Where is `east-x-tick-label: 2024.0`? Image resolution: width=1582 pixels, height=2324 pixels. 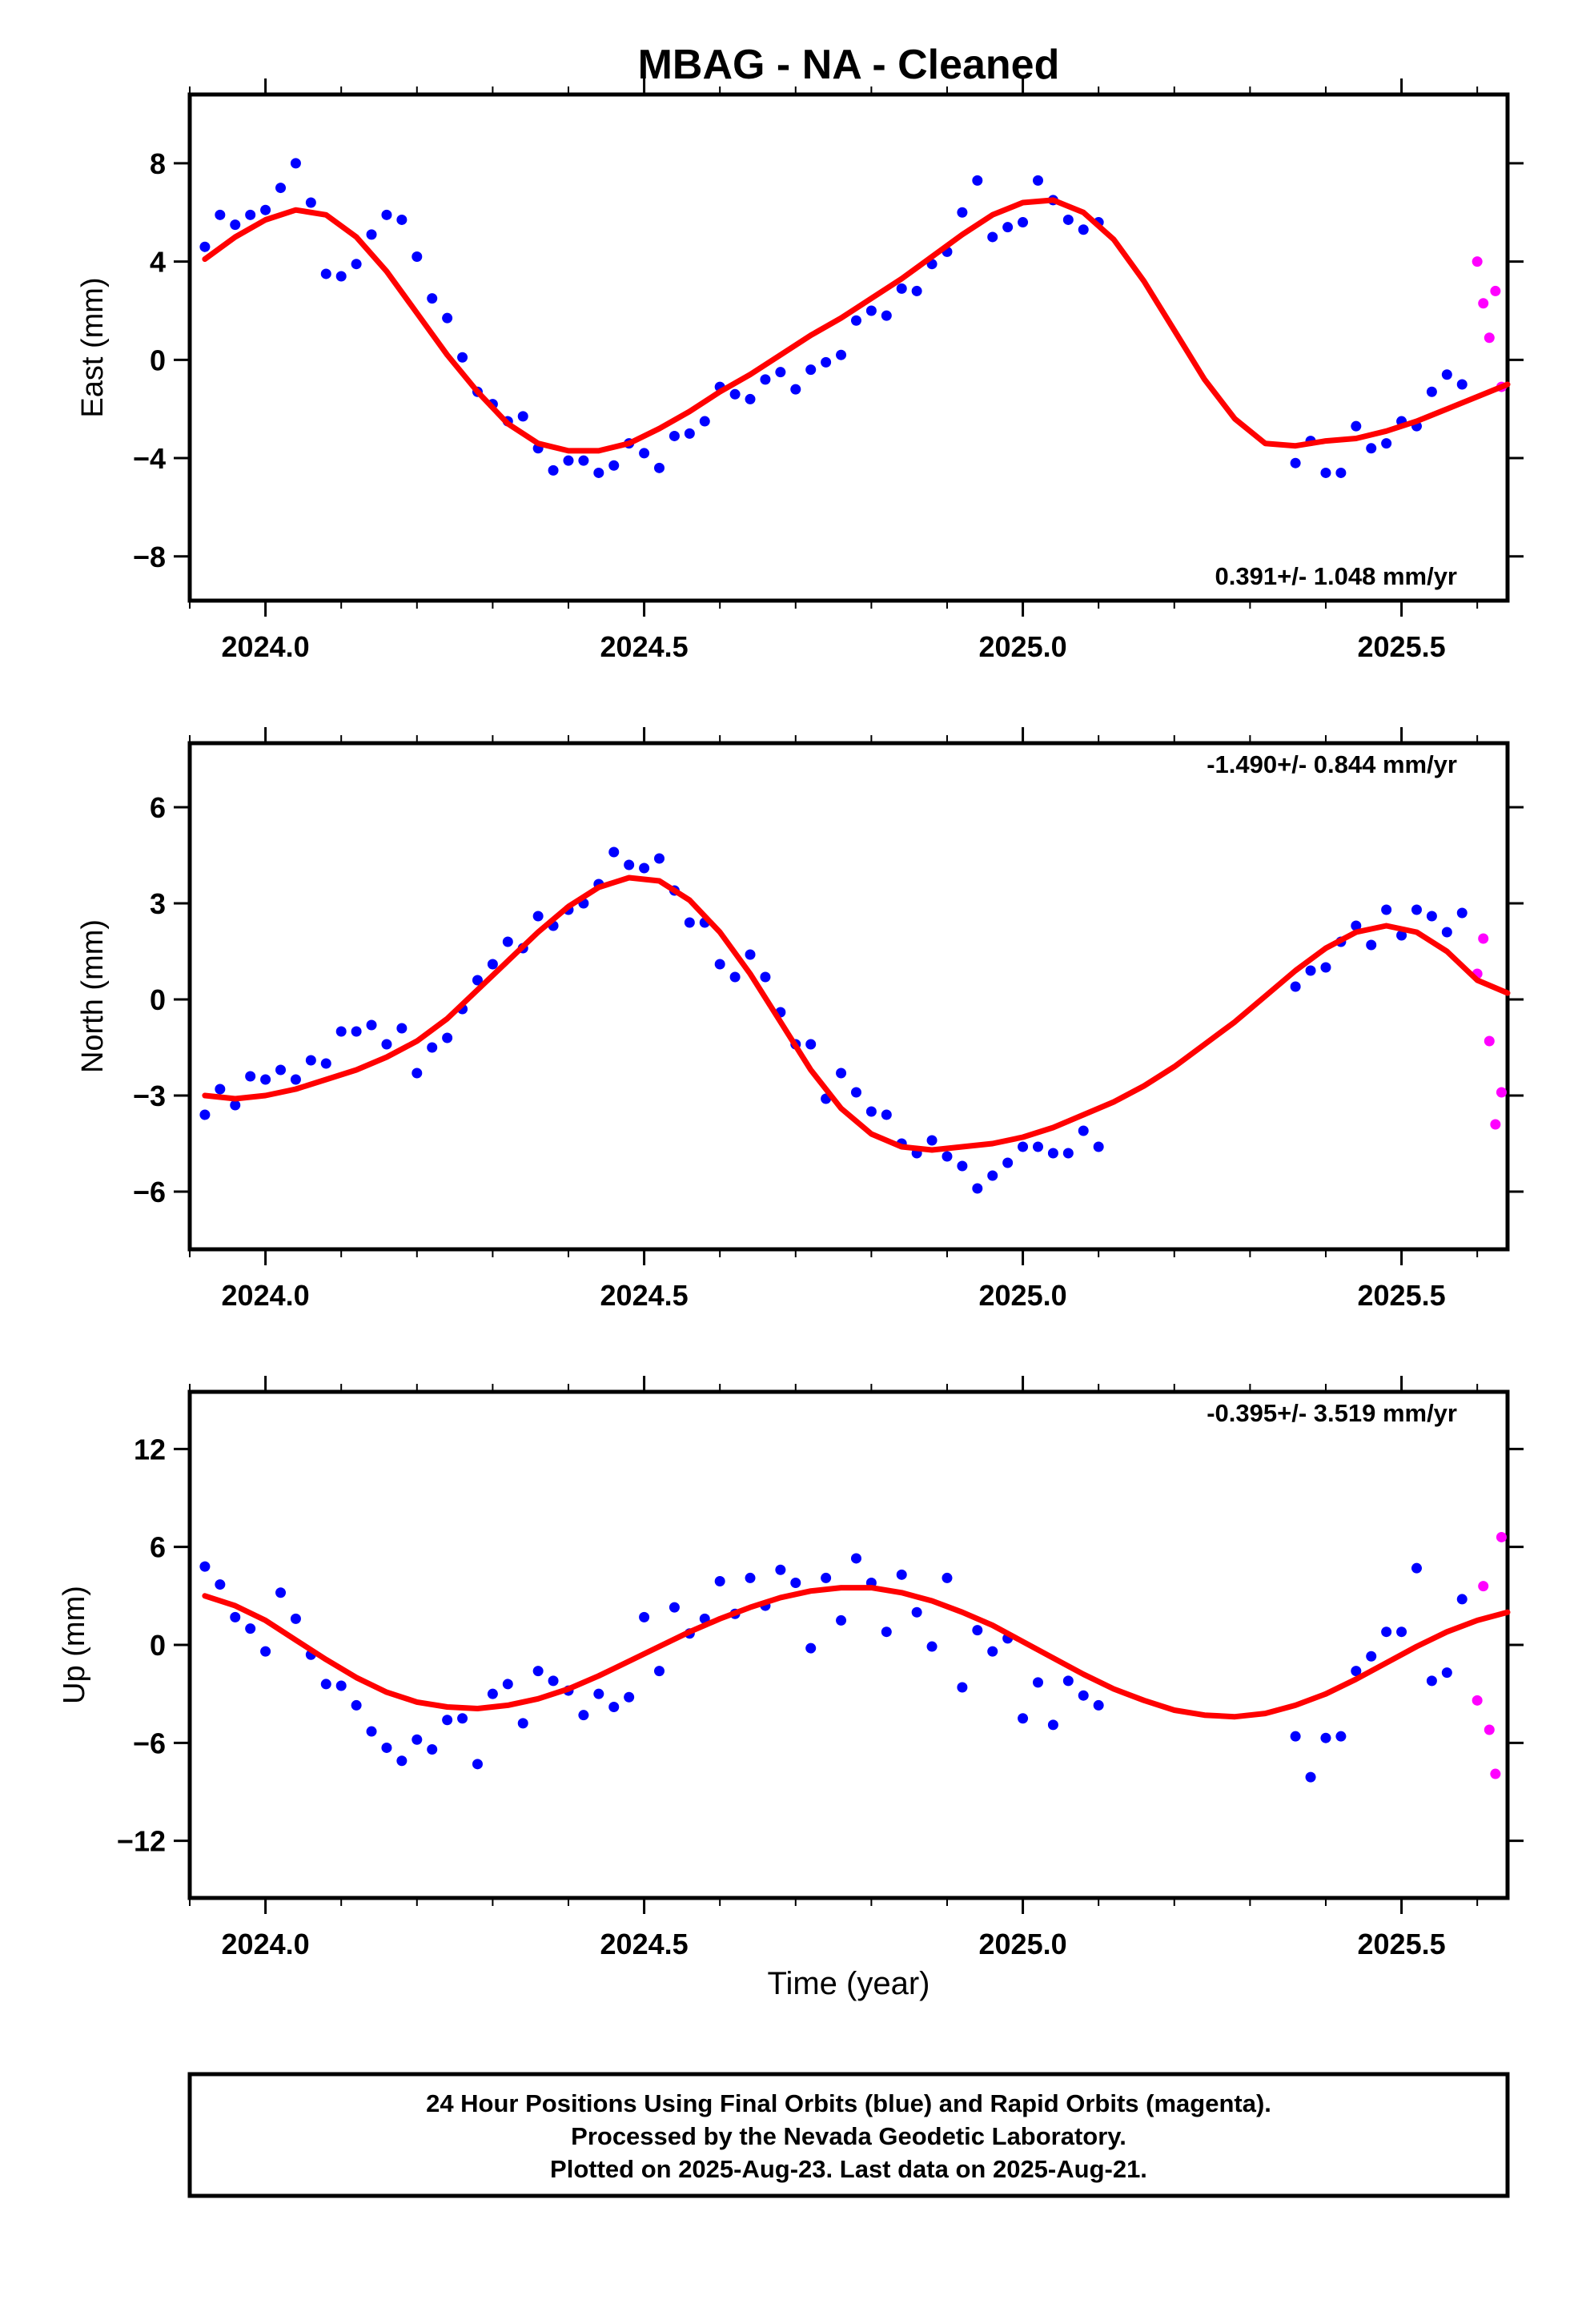 east-x-tick-label: 2024.0 is located at coordinates (266, 646).